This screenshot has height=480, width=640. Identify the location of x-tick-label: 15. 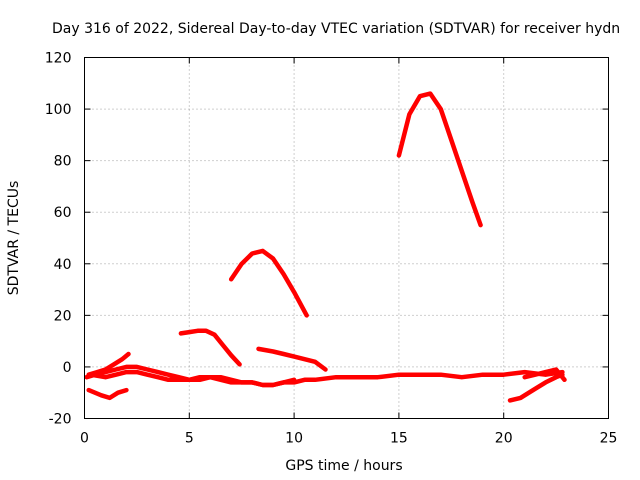
(399, 439).